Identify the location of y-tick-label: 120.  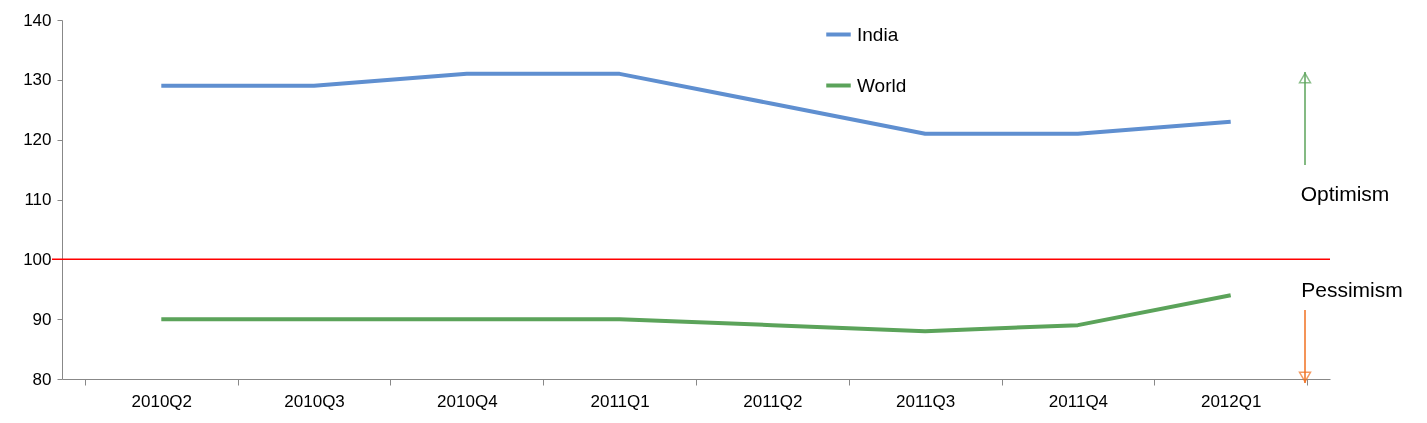
(37, 140).